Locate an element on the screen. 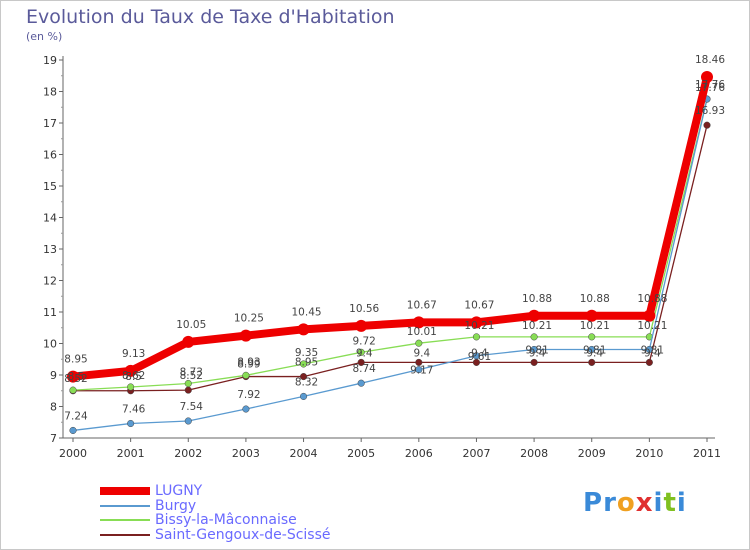 The width and height of the screenshot is (750, 550). x-tick-label: 2011 is located at coordinates (707, 453).